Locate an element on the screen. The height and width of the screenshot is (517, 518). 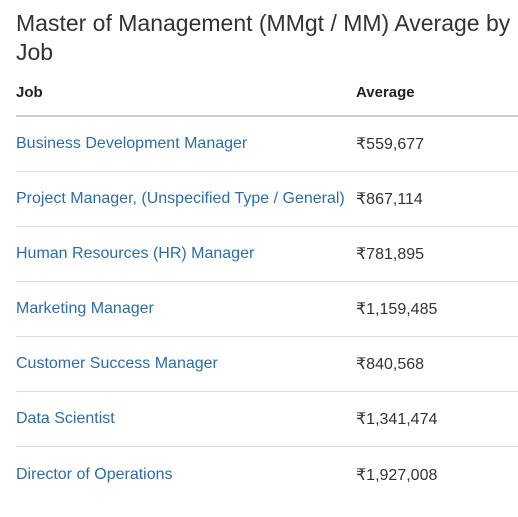
average-value: ₹1,341,474 is located at coordinates (397, 419).